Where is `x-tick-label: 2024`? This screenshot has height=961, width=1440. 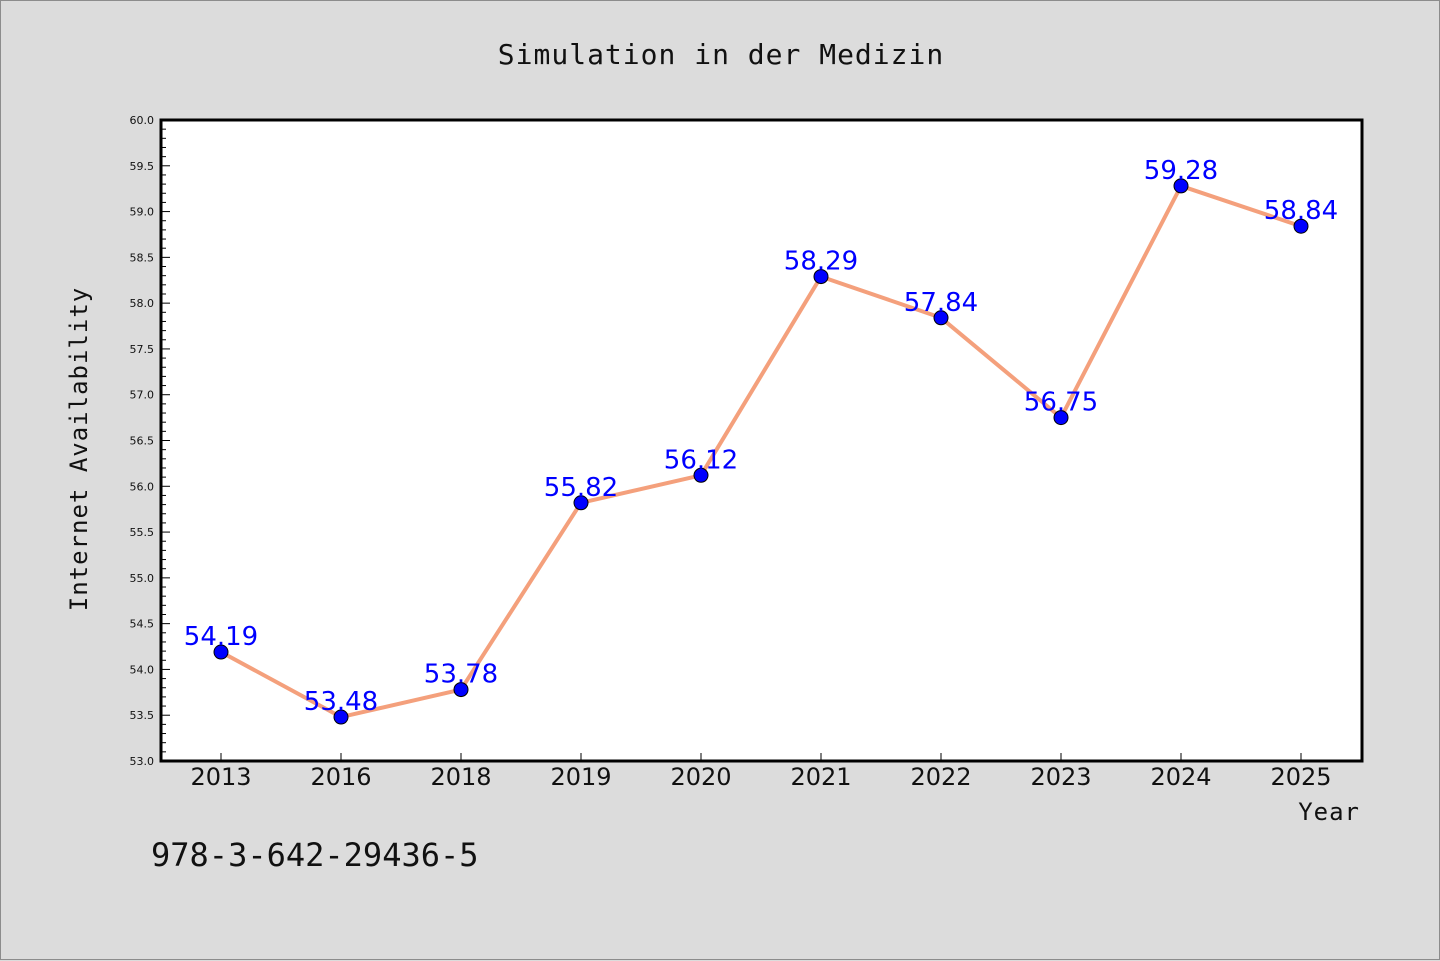
x-tick-label: 2024 is located at coordinates (1180, 777).